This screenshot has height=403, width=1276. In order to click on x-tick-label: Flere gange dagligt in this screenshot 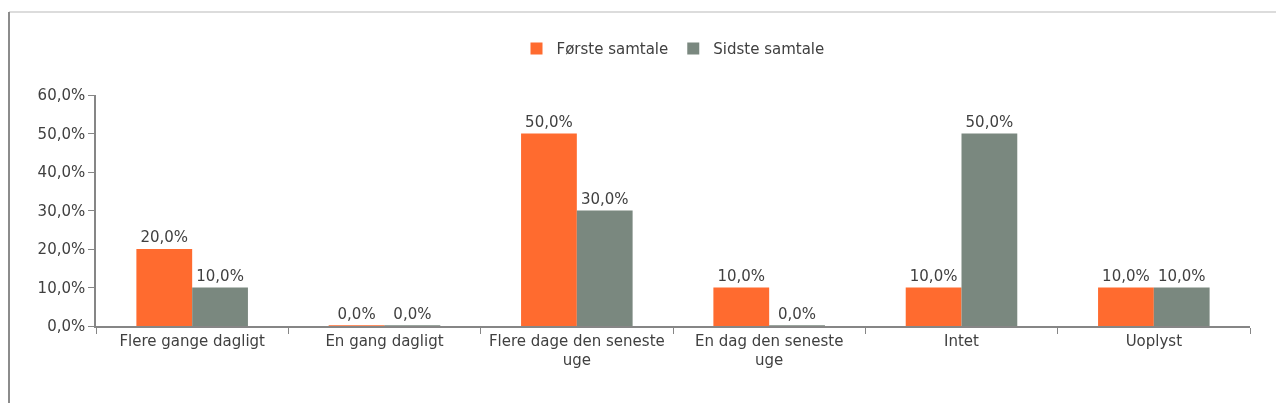, I will do `click(192, 340)`.